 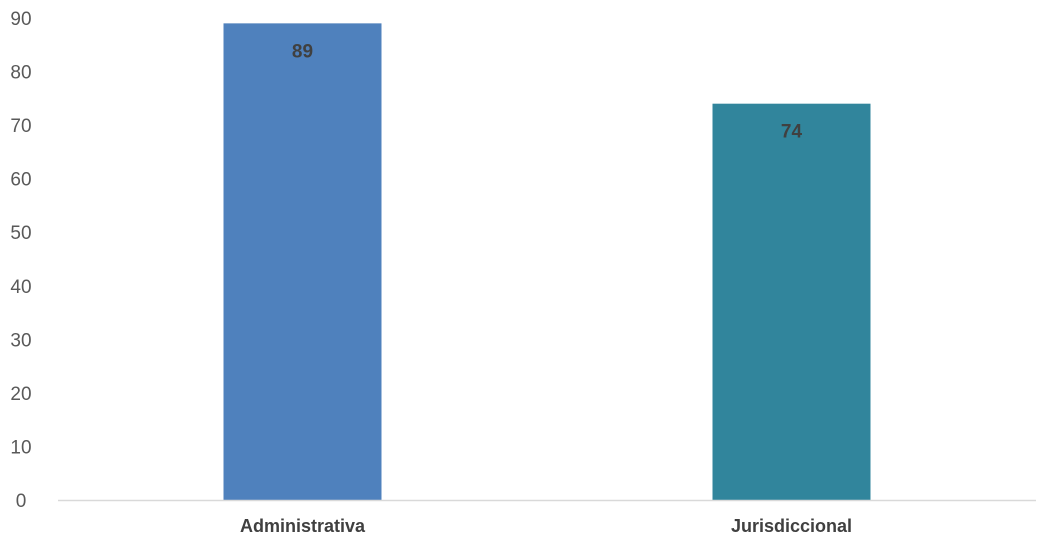 I want to click on y-tick-label: 10, so click(x=20, y=447).